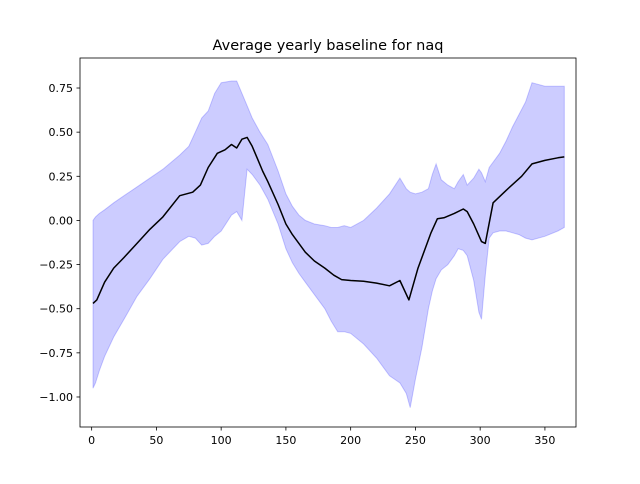 The height and width of the screenshot is (484, 640). What do you see at coordinates (56, 353) in the screenshot?
I see `y-tick-label: −0.75` at bounding box center [56, 353].